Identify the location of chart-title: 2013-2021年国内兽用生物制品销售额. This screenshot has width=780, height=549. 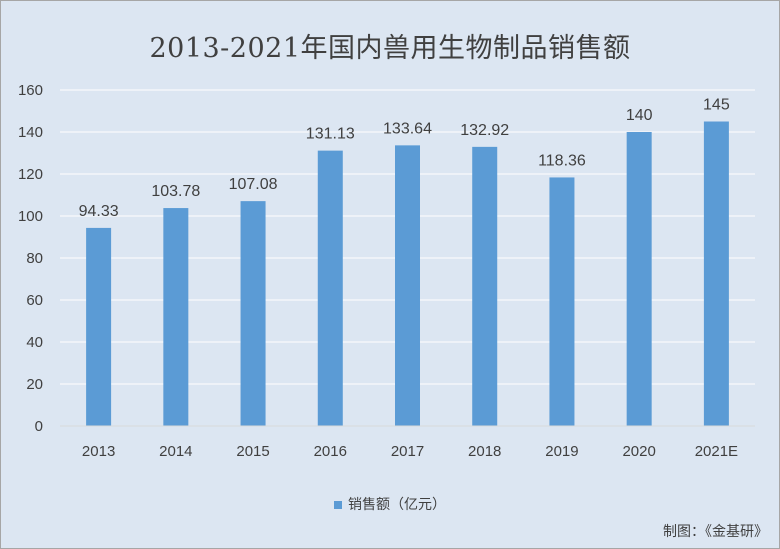
(390, 48).